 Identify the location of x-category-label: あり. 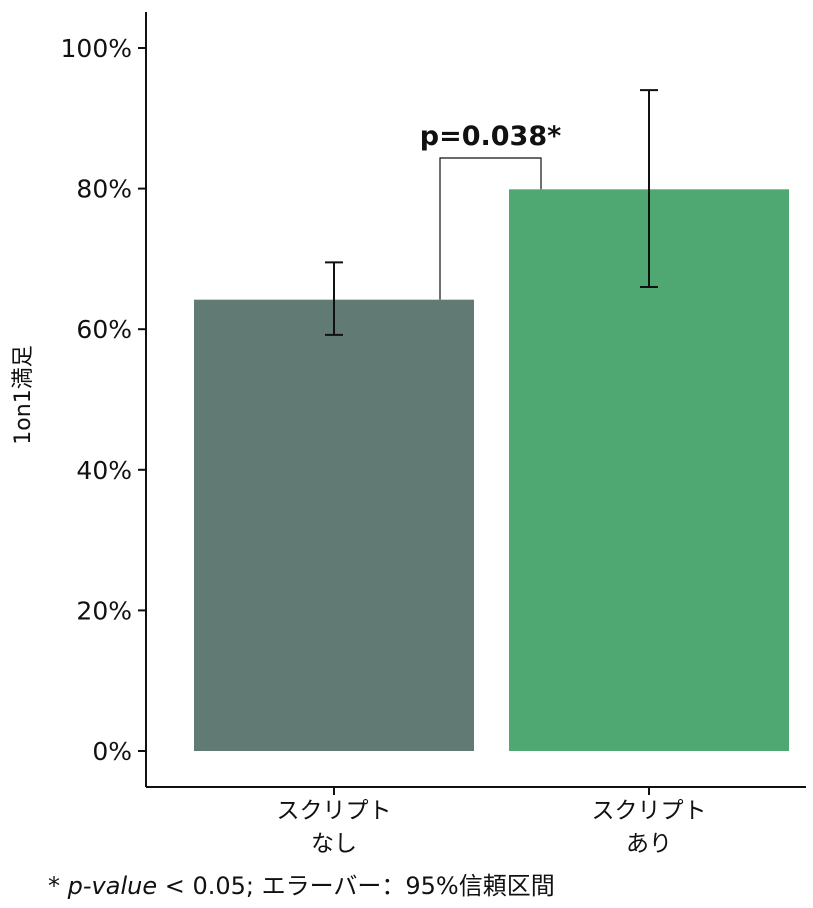
(649, 844).